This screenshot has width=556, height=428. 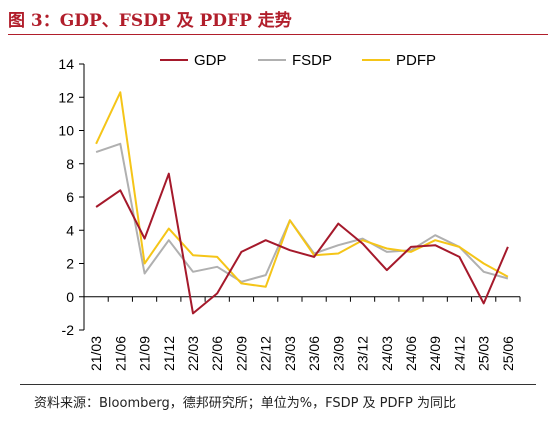 What do you see at coordinates (150, 21) in the screenshot?
I see `chart-title: 图 3：GDP、FSDP 及 PDFP 走势` at bounding box center [150, 21].